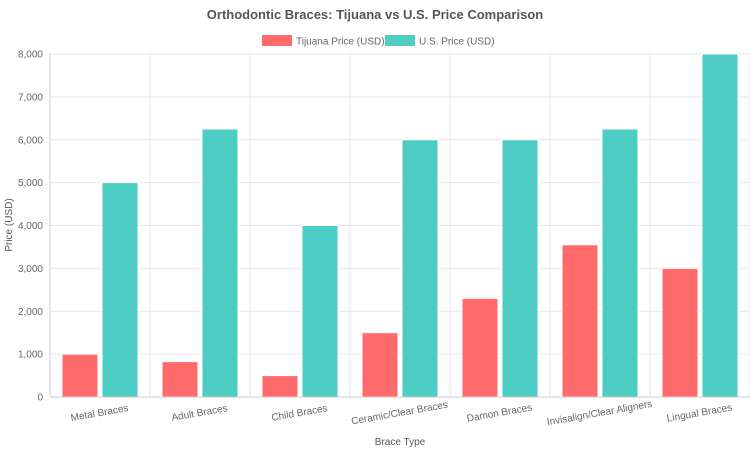  I want to click on y-axis-title: Price (USD), so click(9, 224).